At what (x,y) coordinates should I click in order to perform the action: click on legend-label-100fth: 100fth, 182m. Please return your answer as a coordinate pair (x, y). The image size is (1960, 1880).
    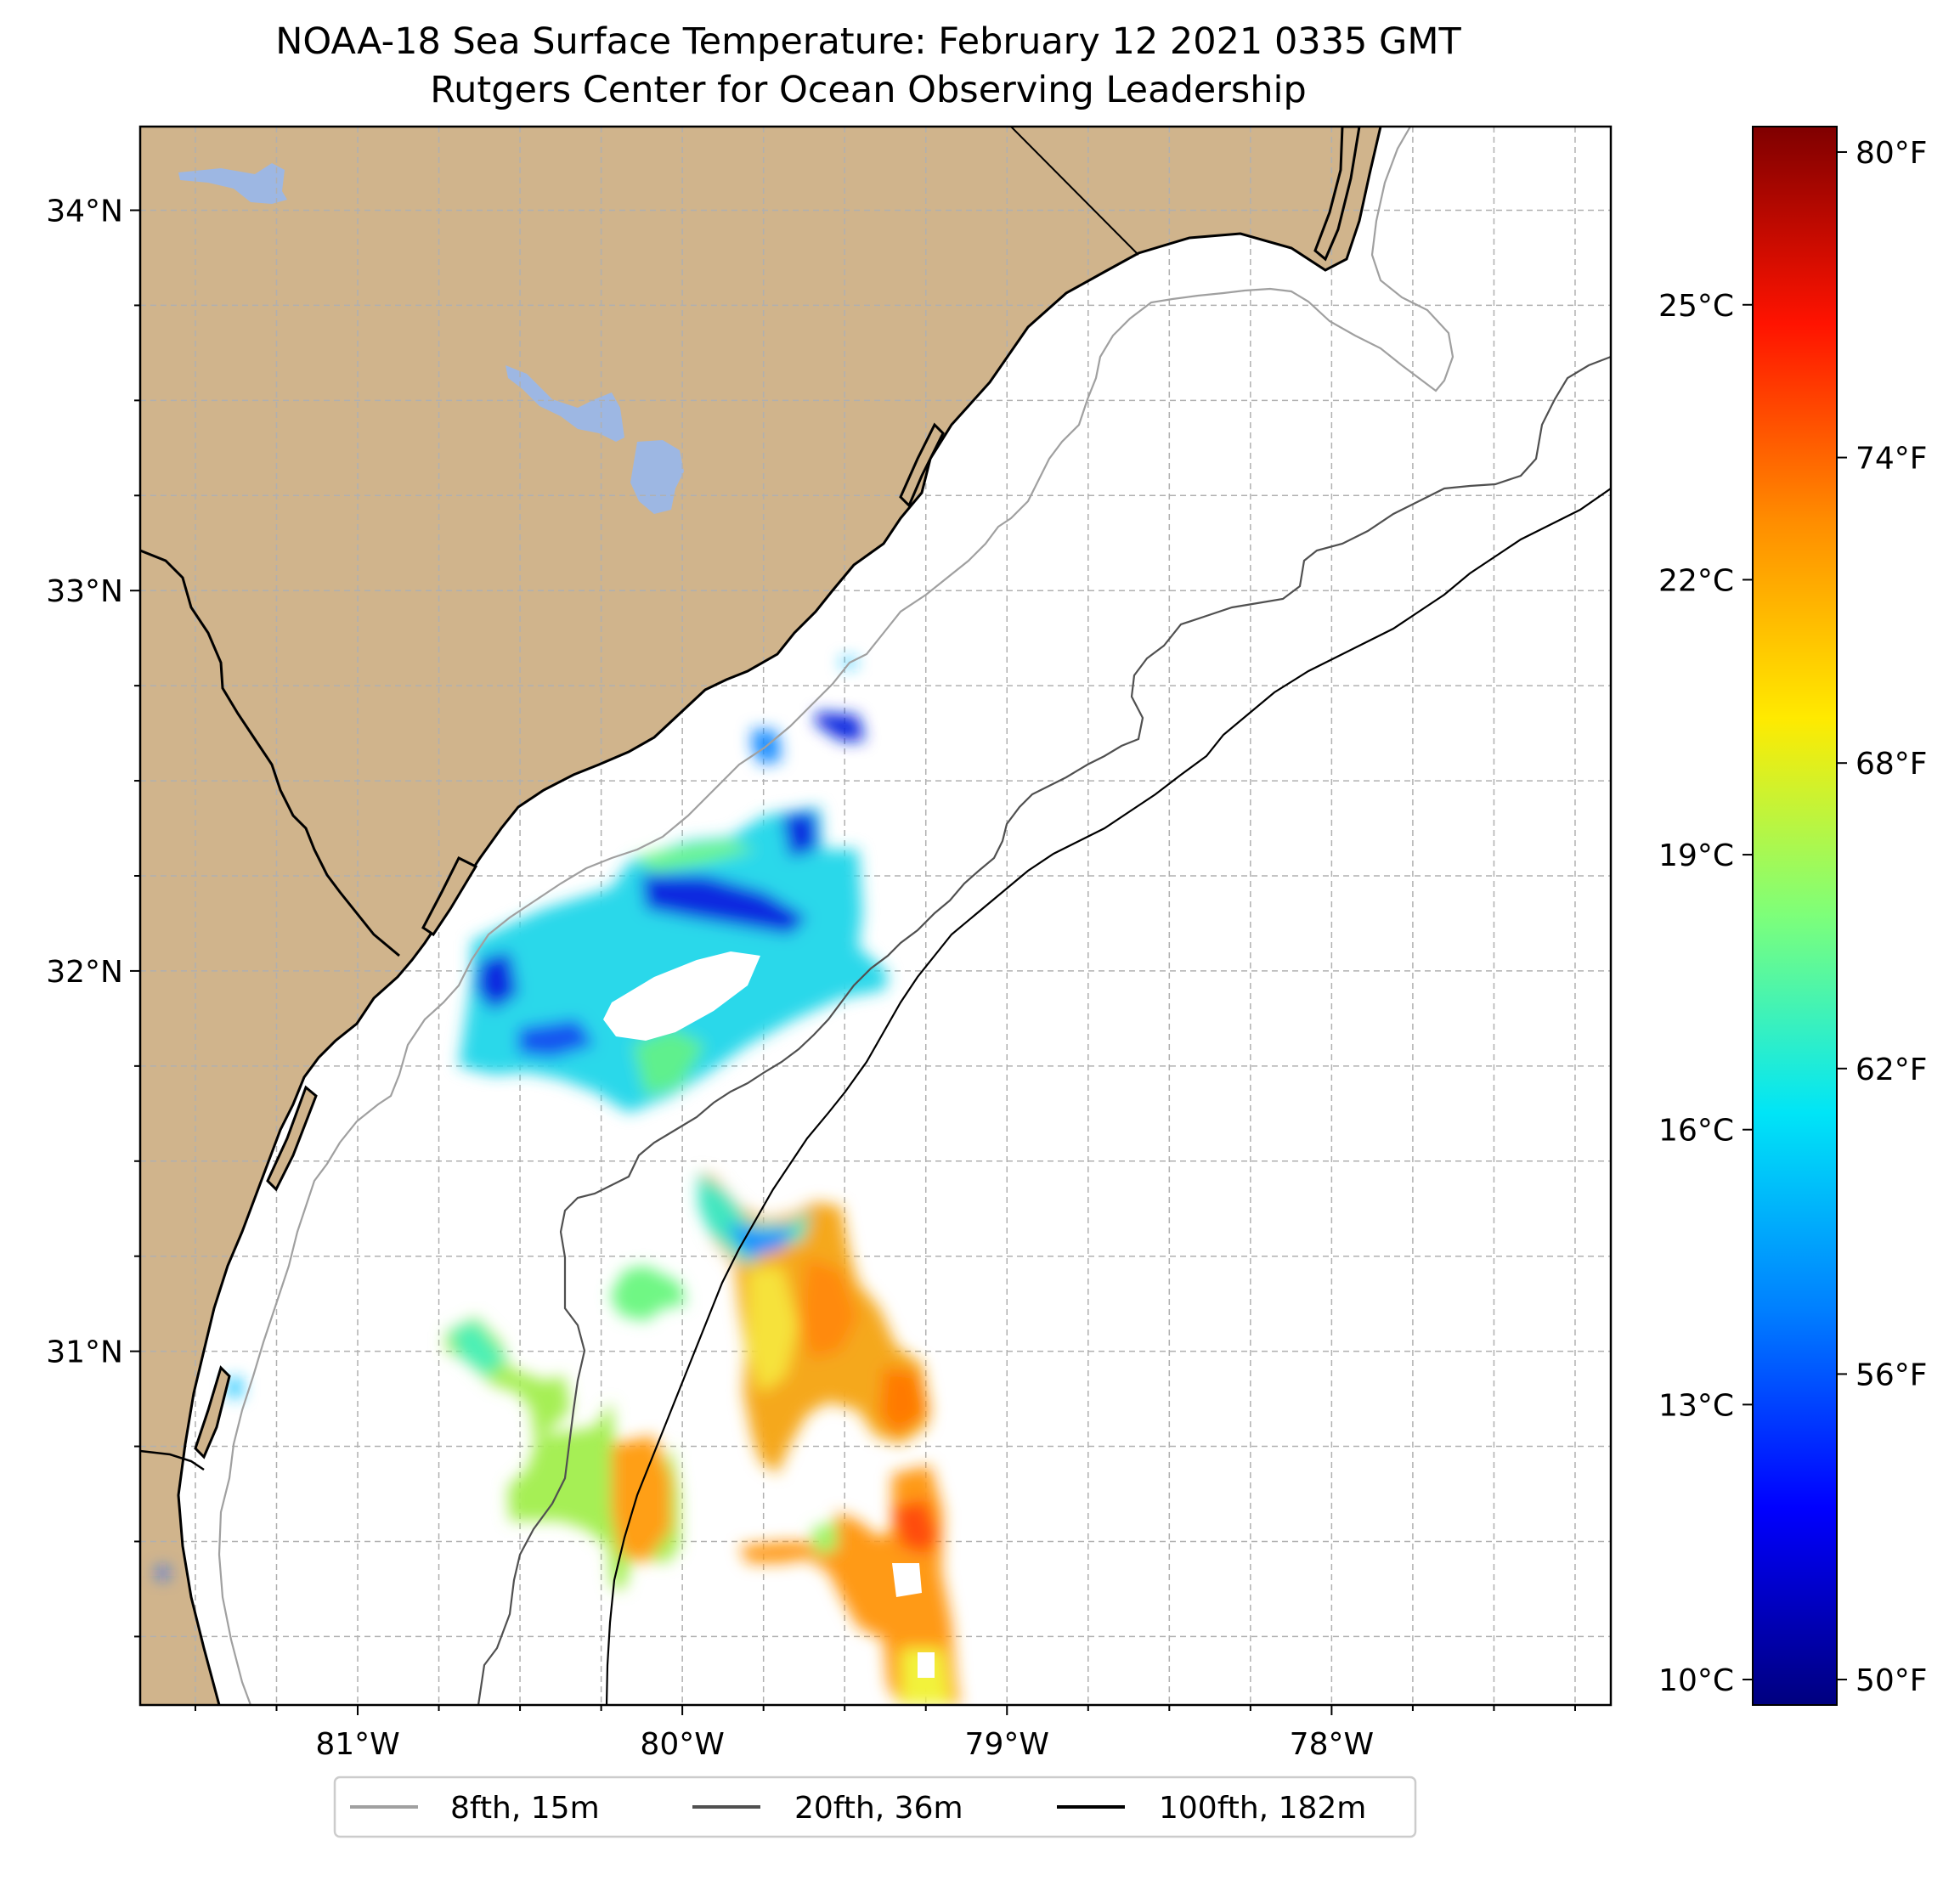
    Looking at the image, I should click on (1263, 1809).